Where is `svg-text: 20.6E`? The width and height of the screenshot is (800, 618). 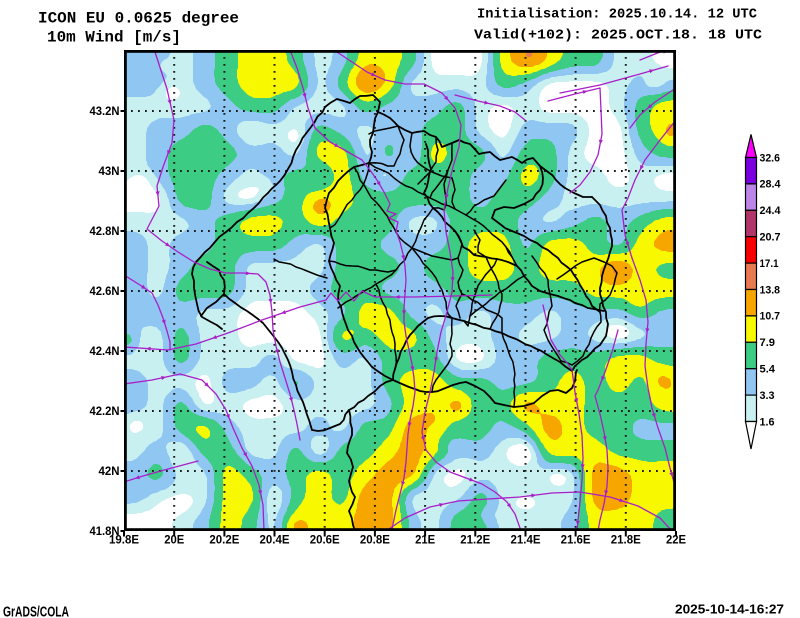
svg-text: 20.6E is located at coordinates (325, 540).